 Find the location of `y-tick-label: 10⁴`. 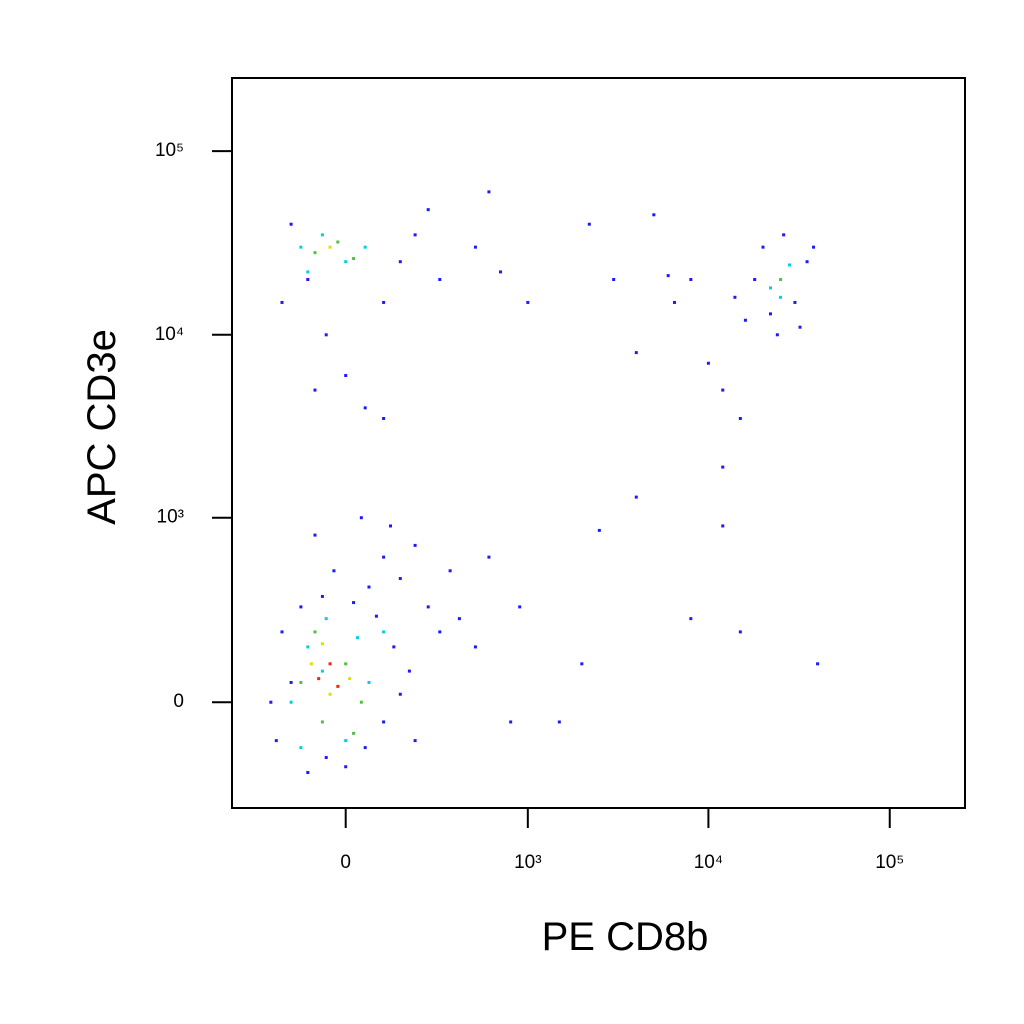

y-tick-label: 10⁴ is located at coordinates (169, 334).